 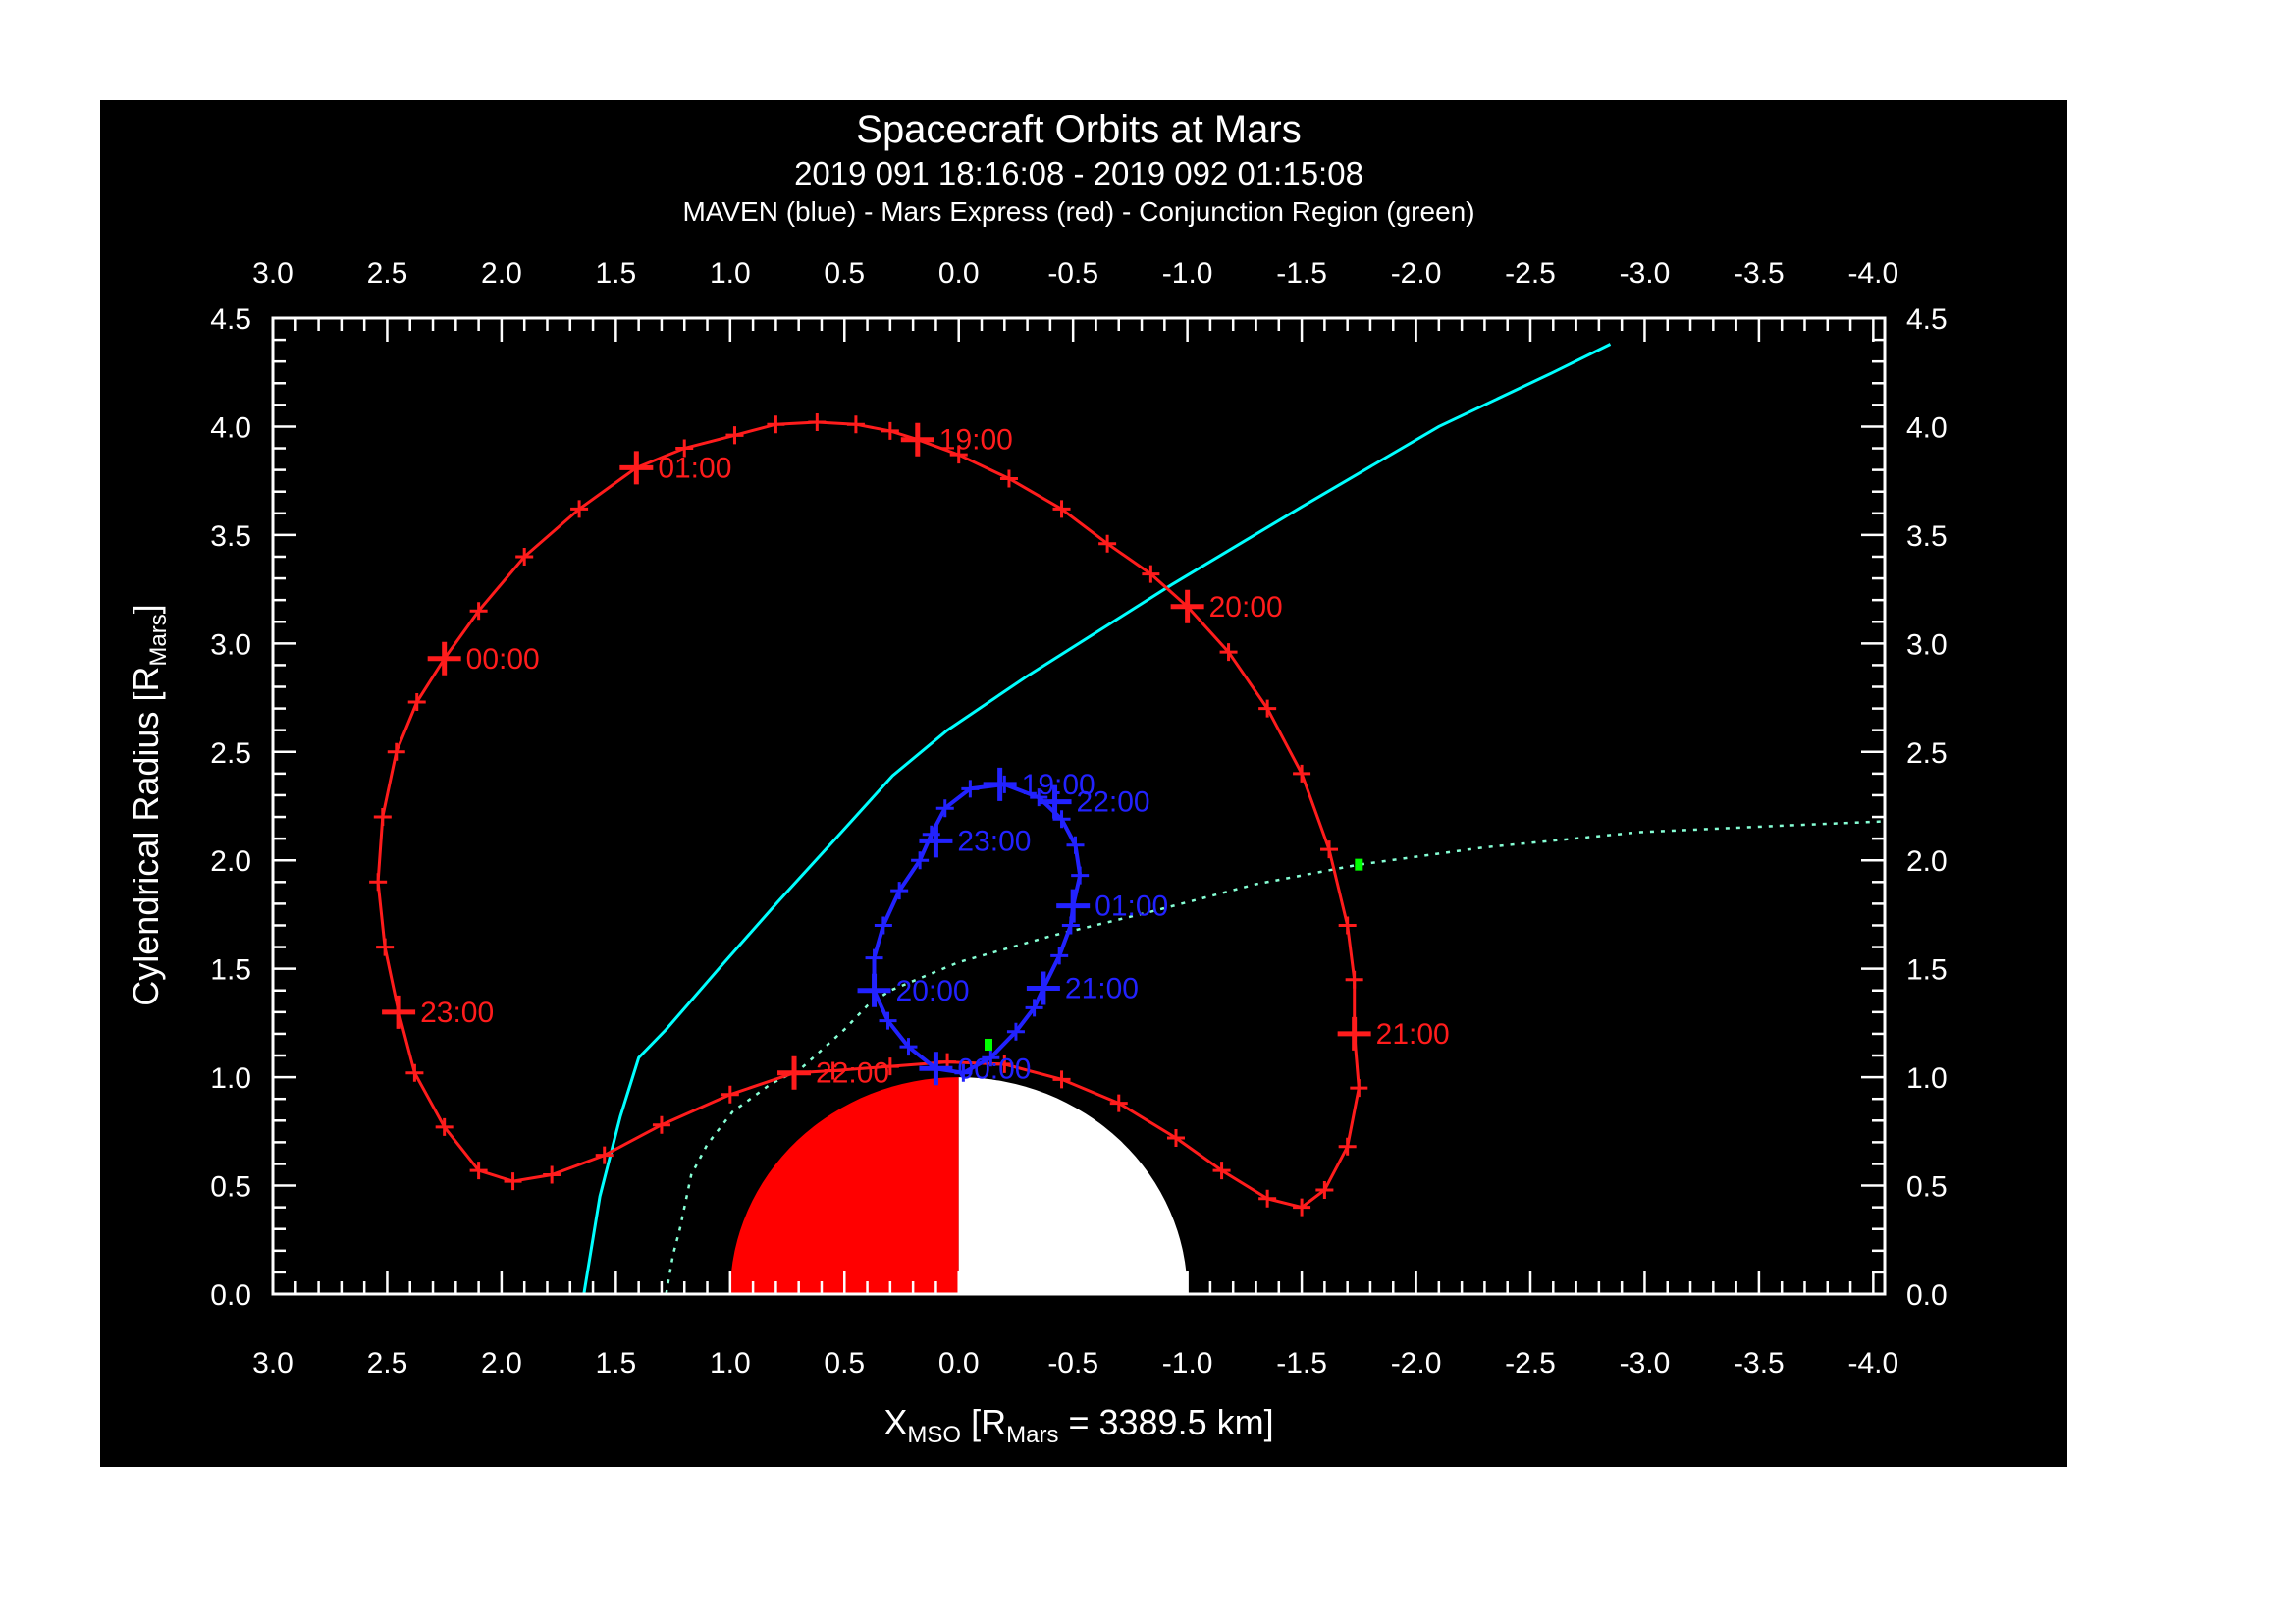 I want to click on x-tick-label-bottom: -4.0, so click(x=1874, y=1364).